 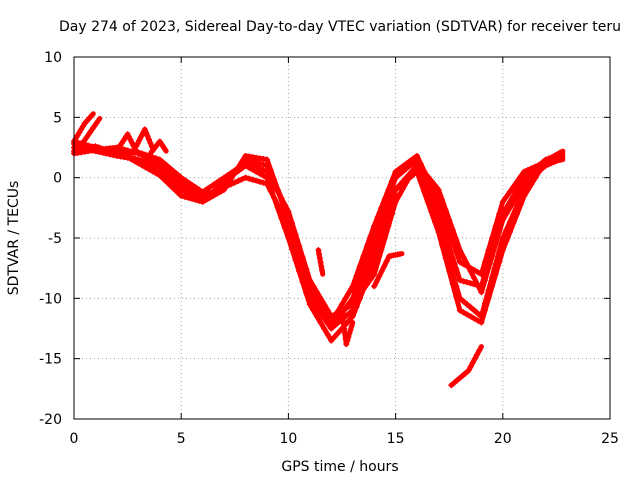 What do you see at coordinates (50, 299) in the screenshot?
I see `y-tick-label: -10` at bounding box center [50, 299].